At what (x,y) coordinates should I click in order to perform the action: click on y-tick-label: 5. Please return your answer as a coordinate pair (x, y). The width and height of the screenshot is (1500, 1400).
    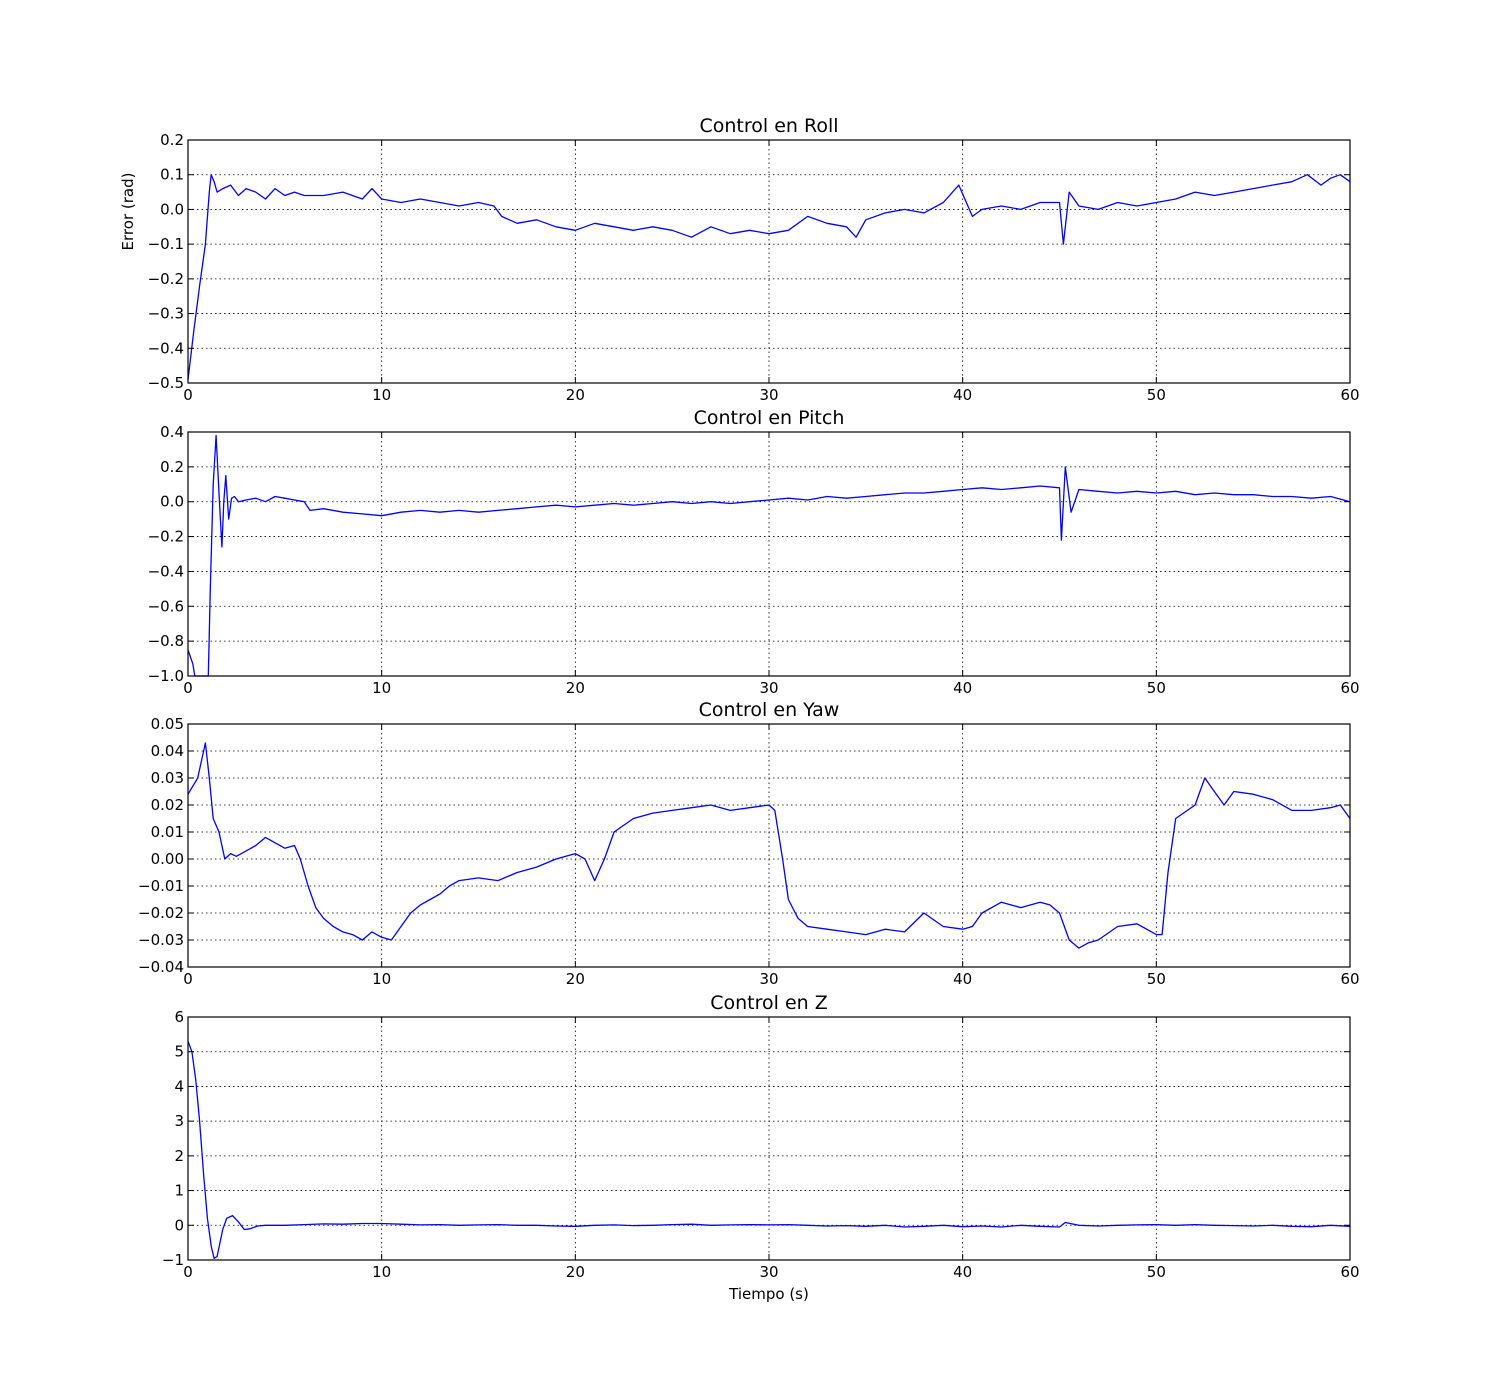
    Looking at the image, I should click on (179, 1052).